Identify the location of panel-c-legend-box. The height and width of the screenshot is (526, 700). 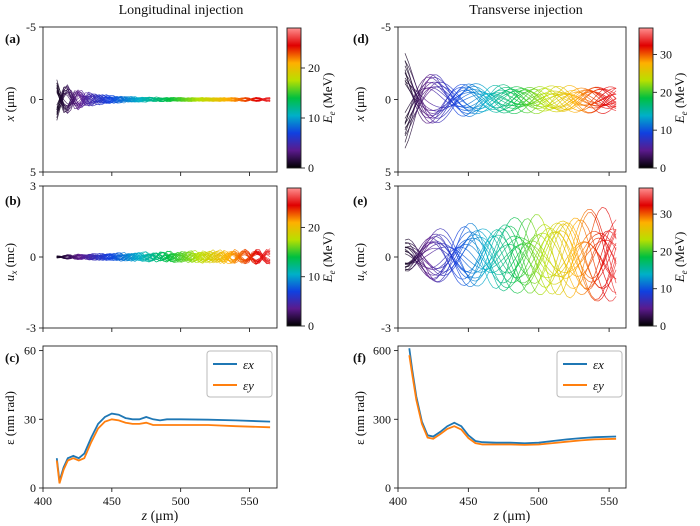
(239, 374).